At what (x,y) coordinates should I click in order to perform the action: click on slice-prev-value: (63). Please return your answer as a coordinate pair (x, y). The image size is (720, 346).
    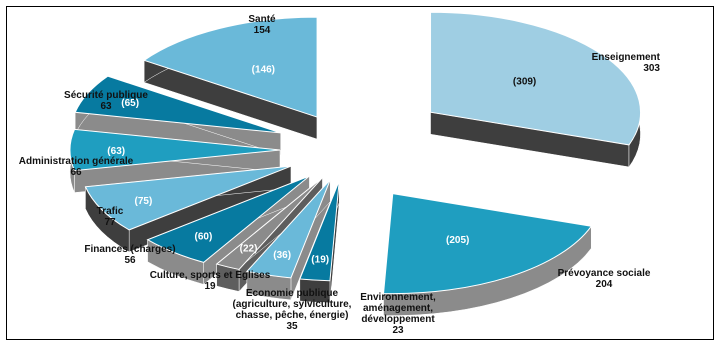
    Looking at the image, I should click on (116, 151).